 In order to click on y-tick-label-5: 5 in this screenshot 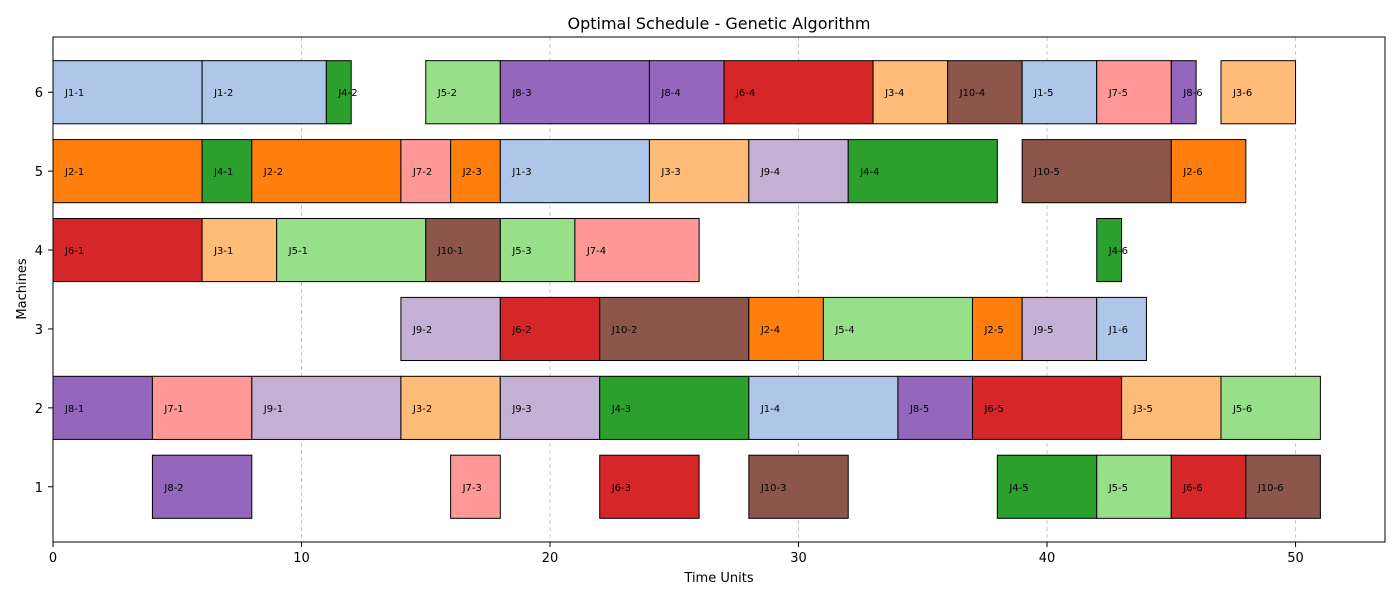, I will do `click(39, 172)`.